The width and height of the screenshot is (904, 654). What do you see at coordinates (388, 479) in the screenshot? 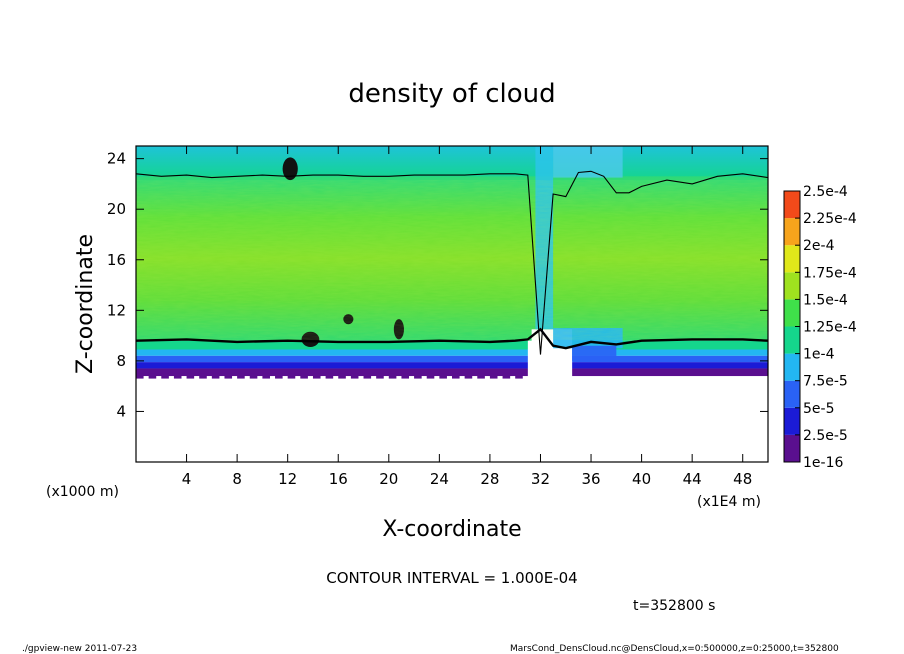
I see `x-tick-label: 20` at bounding box center [388, 479].